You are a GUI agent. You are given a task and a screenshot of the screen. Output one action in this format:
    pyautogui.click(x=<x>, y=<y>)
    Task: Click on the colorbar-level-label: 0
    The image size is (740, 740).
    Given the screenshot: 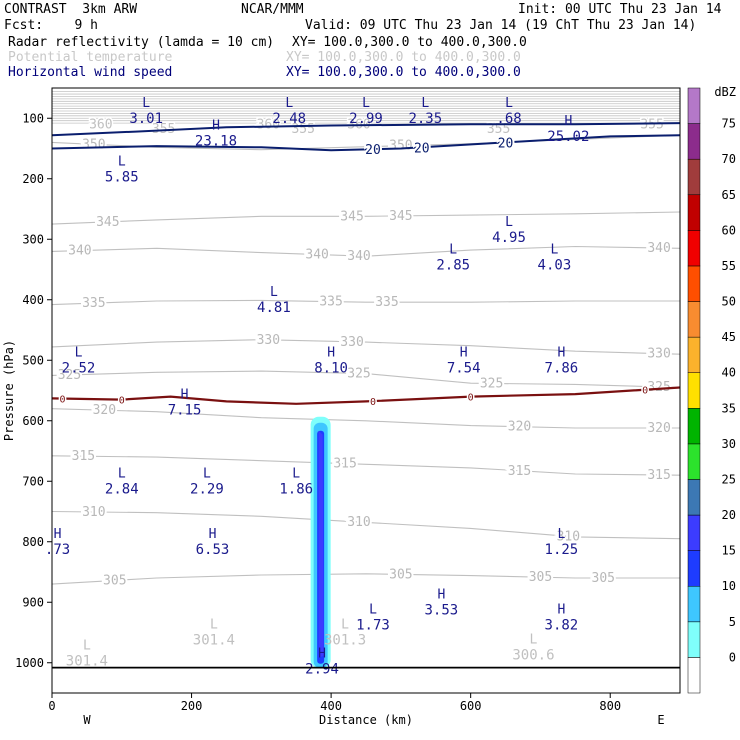 What is the action you would take?
    pyautogui.click(x=732, y=657)
    